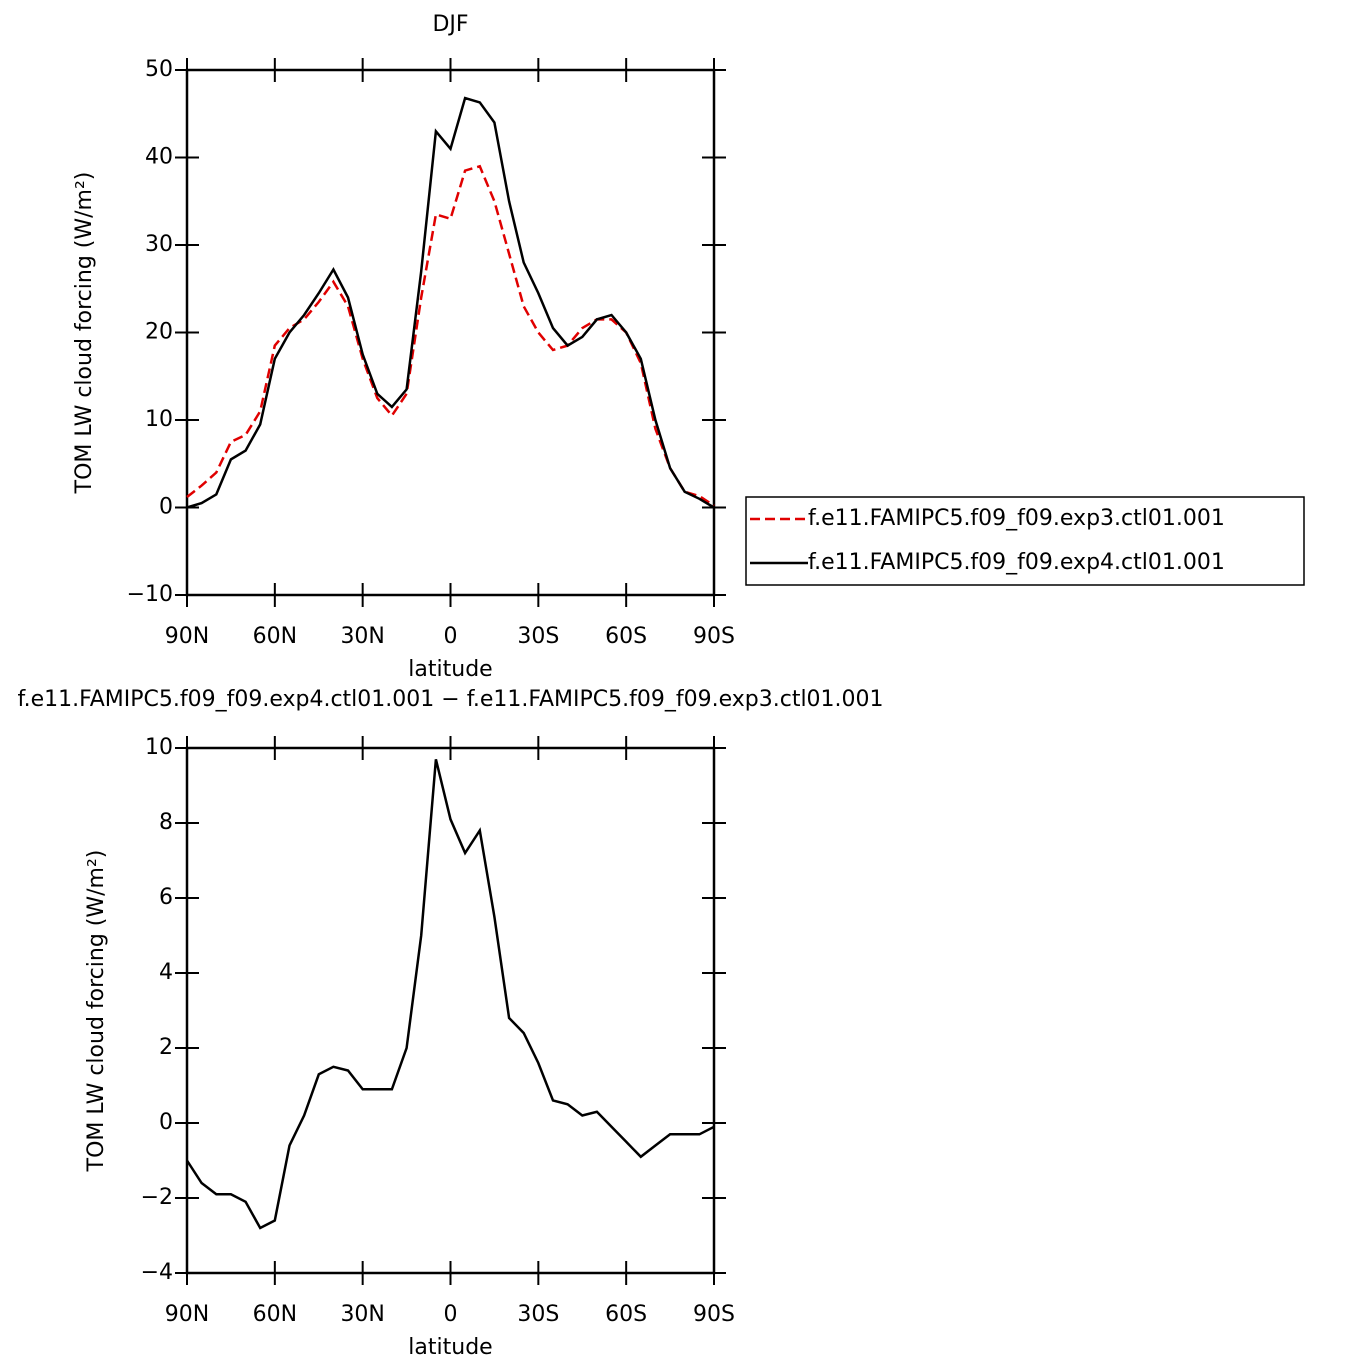 The height and width of the screenshot is (1369, 1372). What do you see at coordinates (450, 24) in the screenshot?
I see `chart-title: DJF` at bounding box center [450, 24].